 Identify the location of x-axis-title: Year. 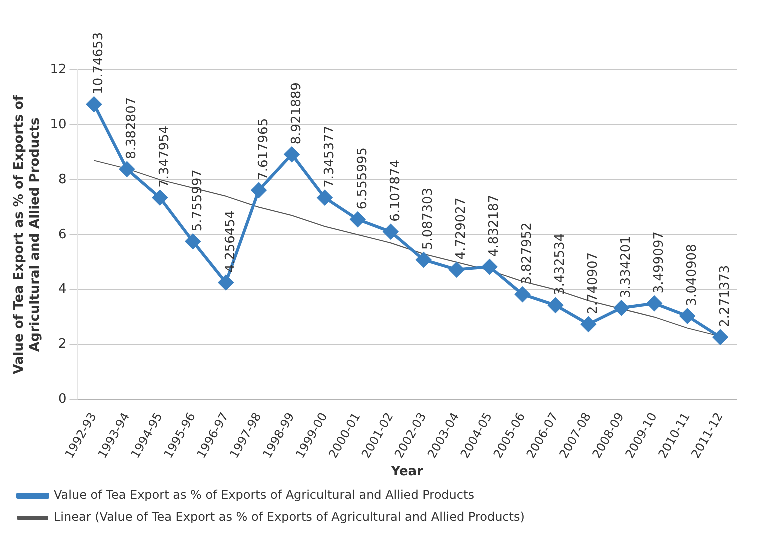
(407, 472).